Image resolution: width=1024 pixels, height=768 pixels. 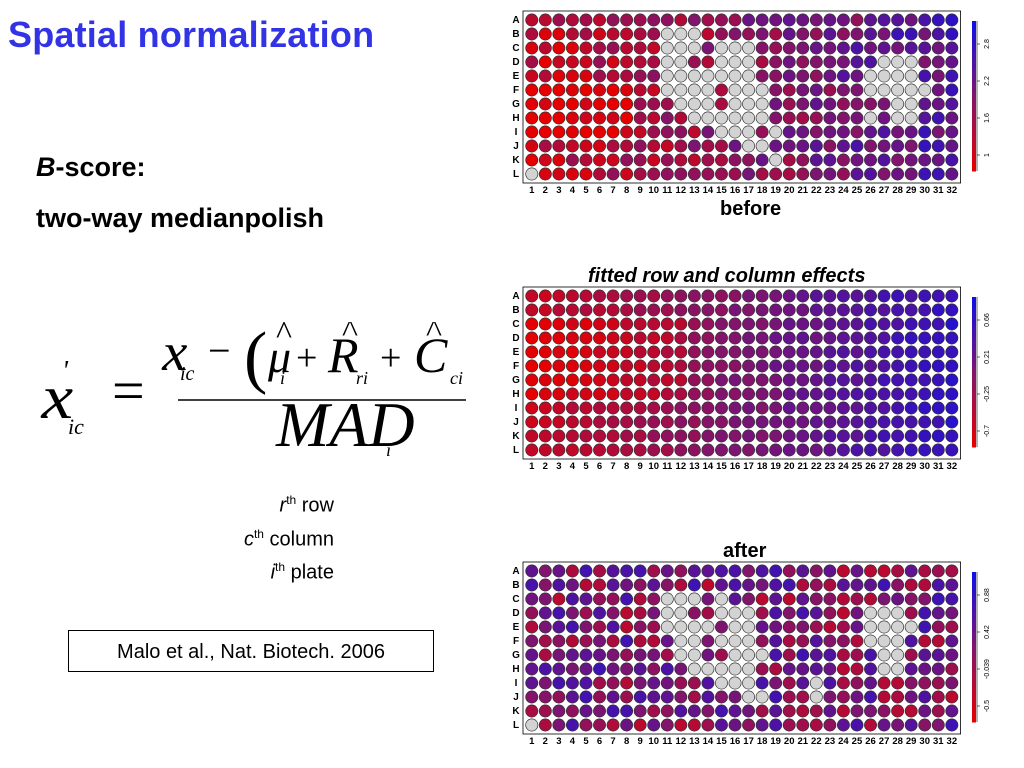 What do you see at coordinates (515, 310) in the screenshot?
I see `row-label: B` at bounding box center [515, 310].